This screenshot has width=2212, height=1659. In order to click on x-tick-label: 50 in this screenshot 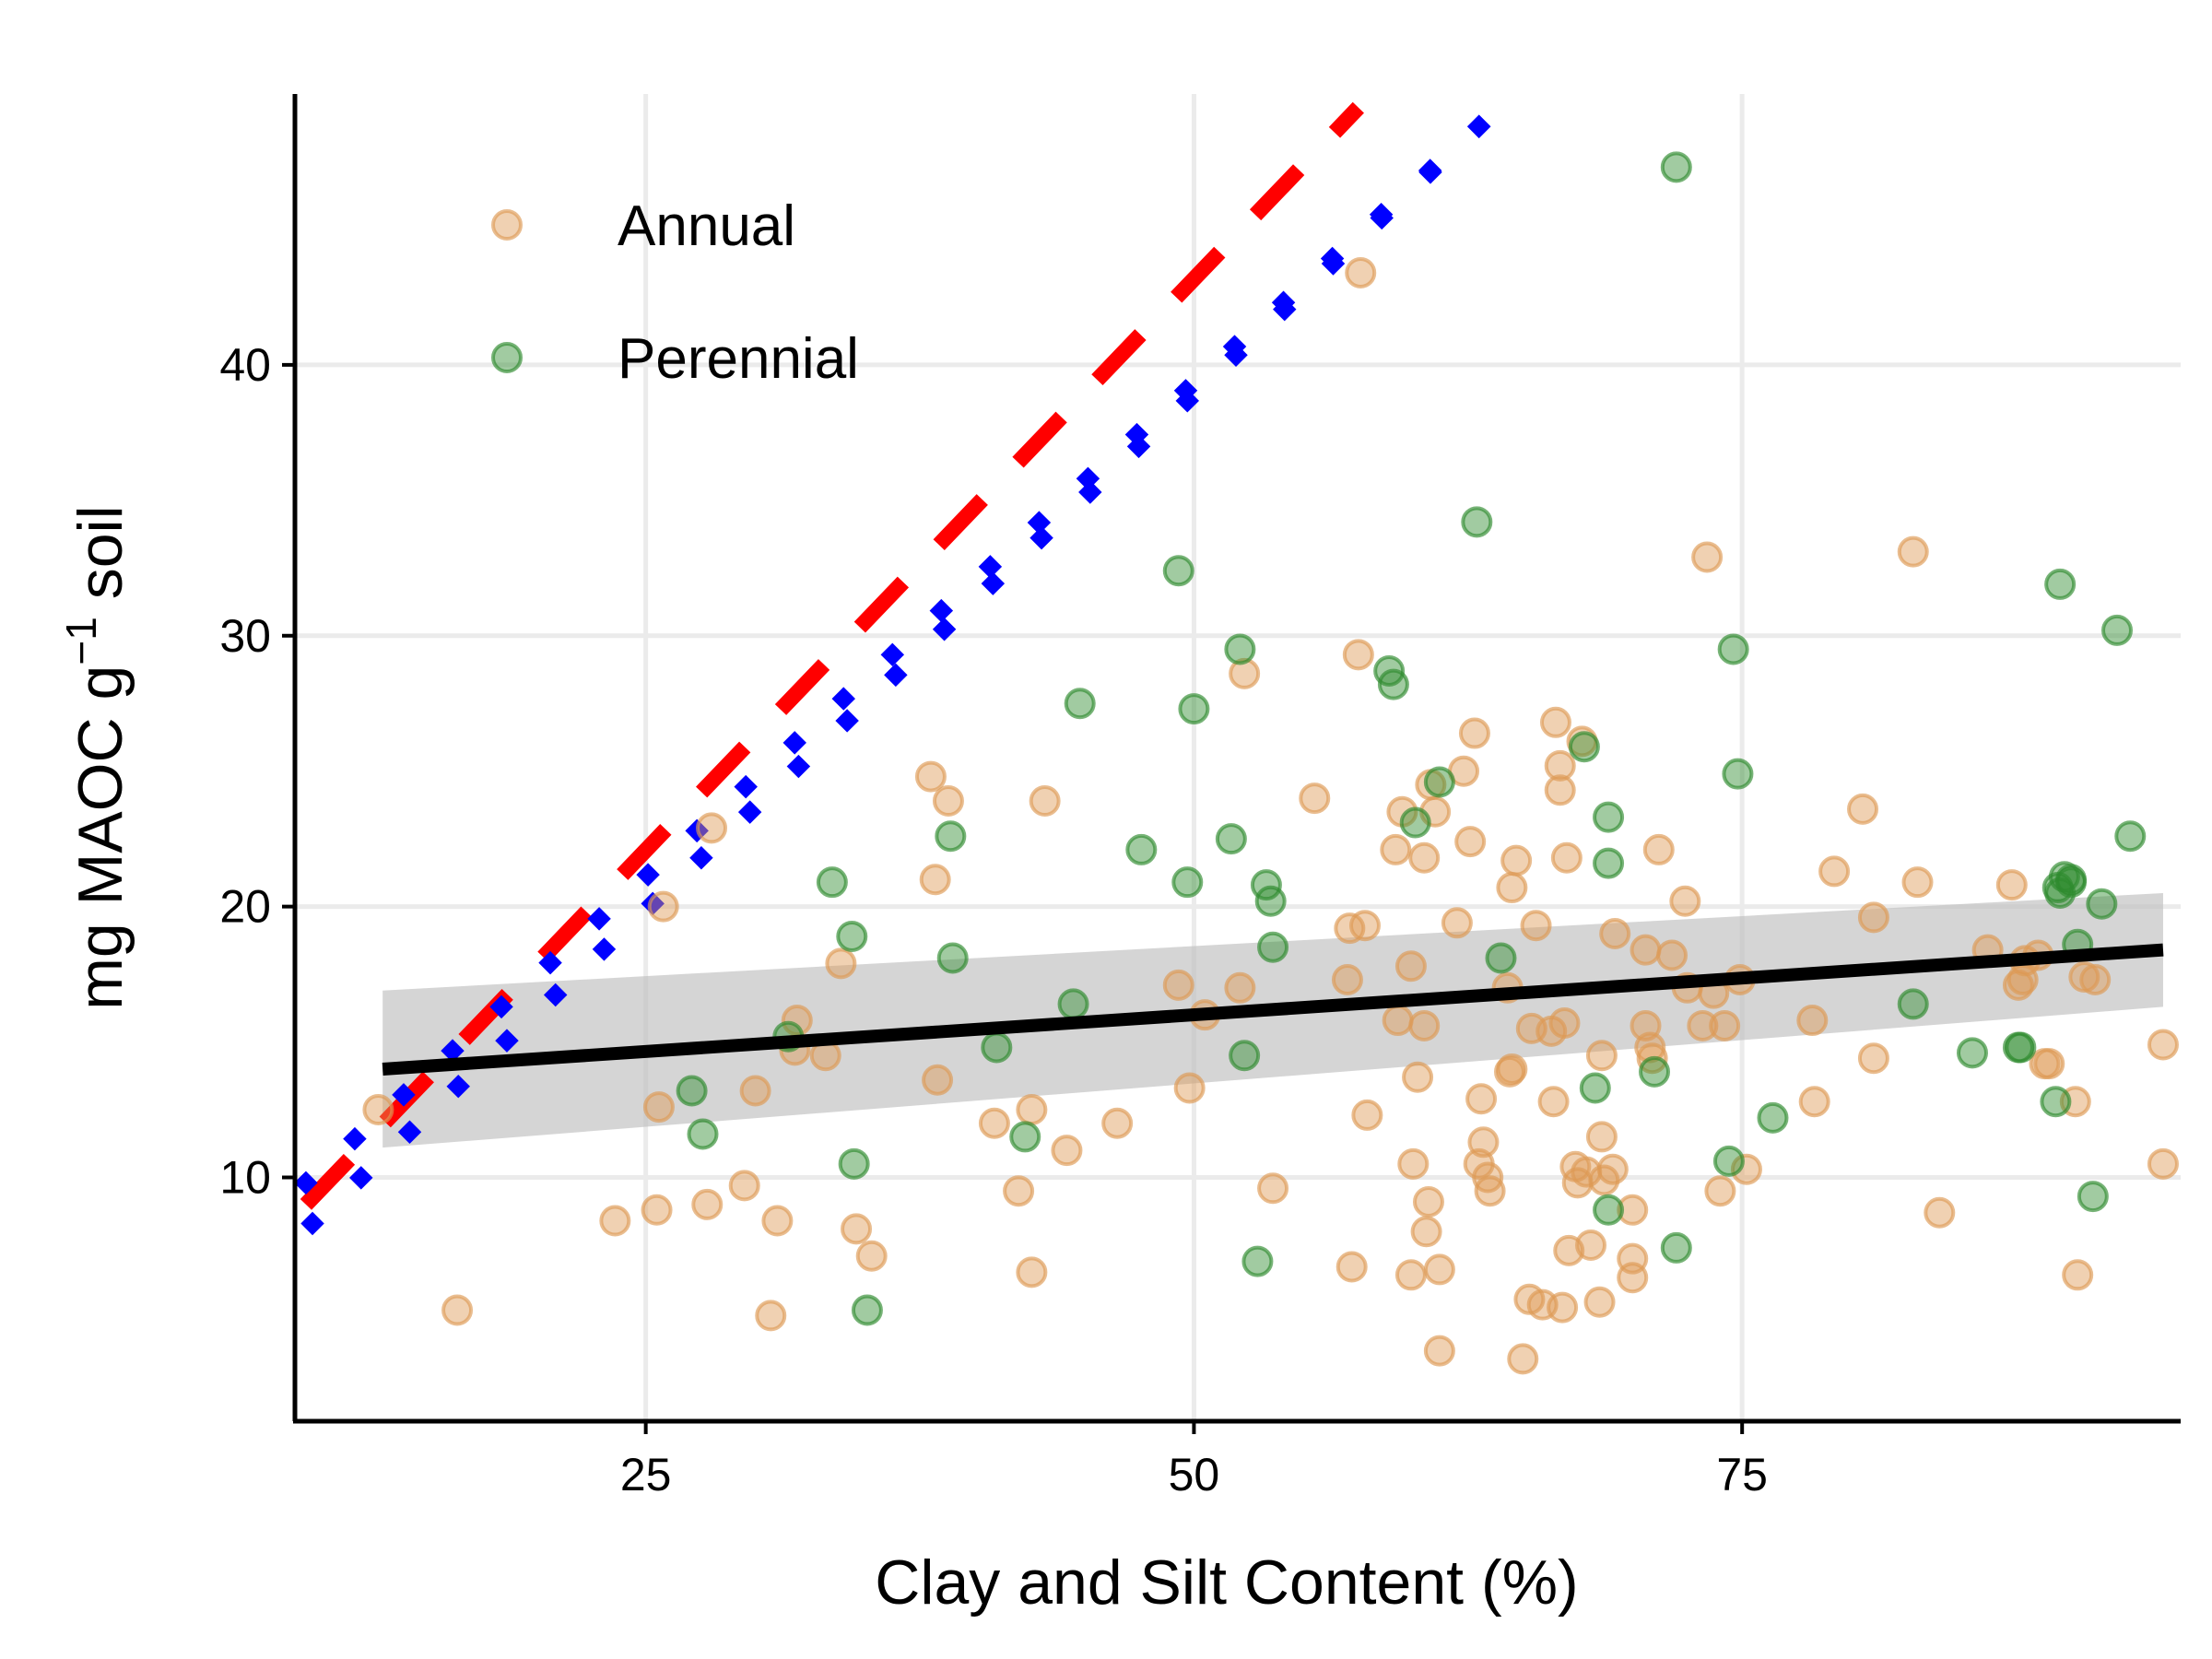, I will do `click(1194, 1474)`.